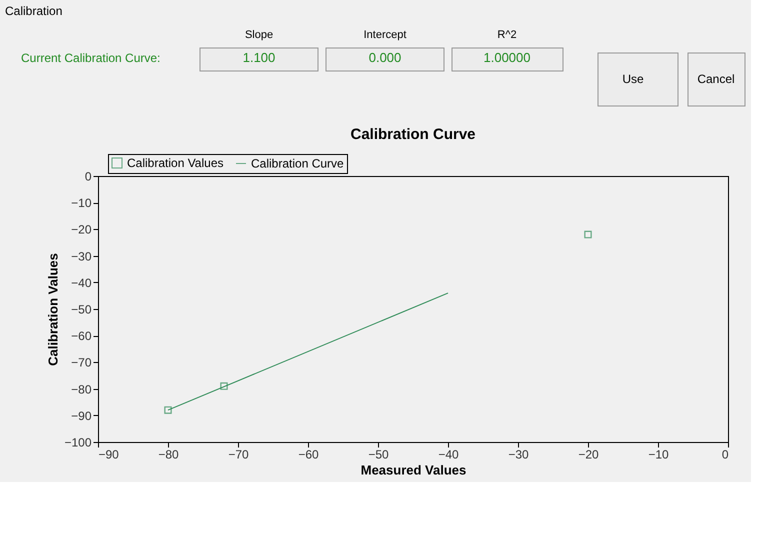  Describe the element at coordinates (81, 203) in the screenshot. I see `y-tick-label: −10` at that location.